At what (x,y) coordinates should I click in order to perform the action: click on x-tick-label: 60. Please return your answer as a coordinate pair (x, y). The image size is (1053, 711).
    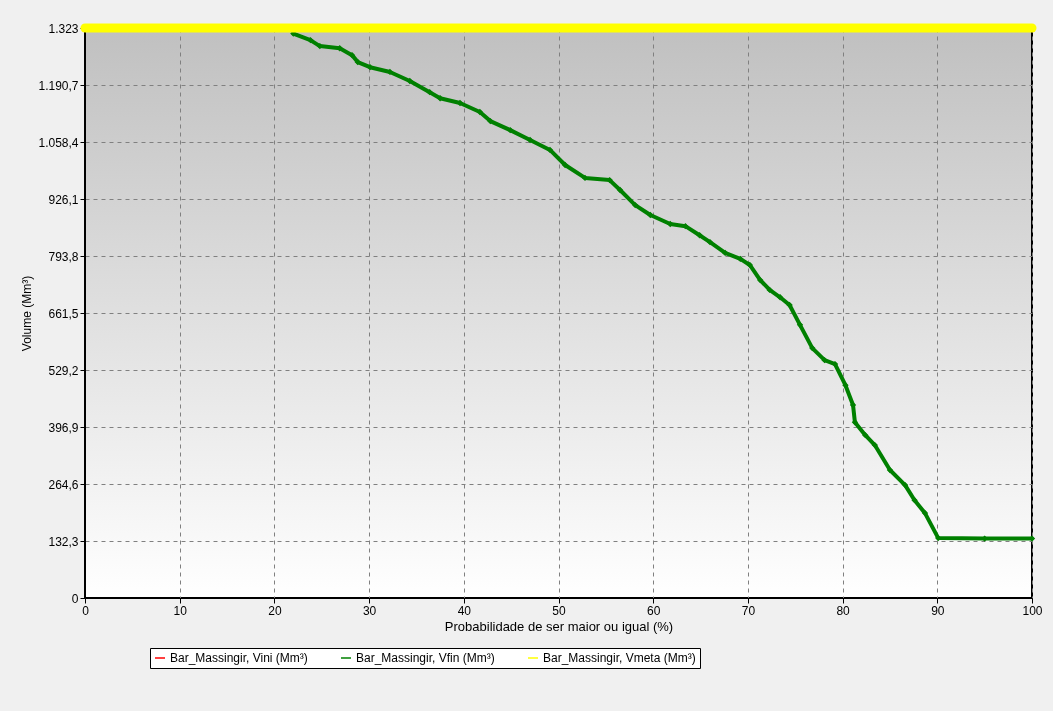
    Looking at the image, I should click on (654, 610).